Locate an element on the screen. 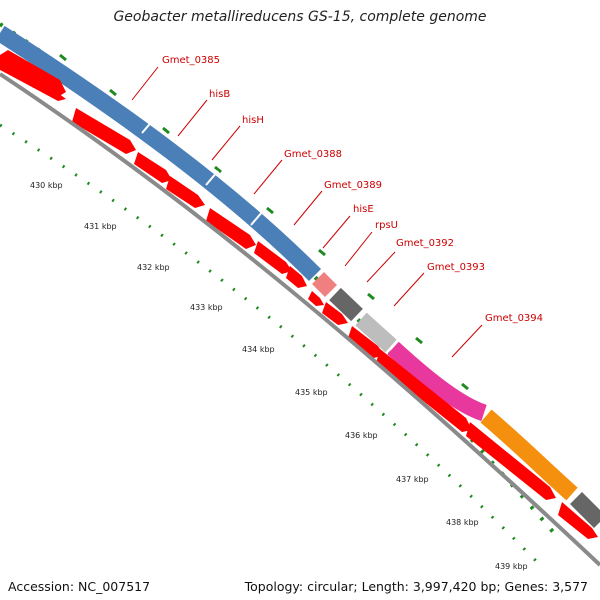 This screenshot has height=600, width=600. cog-segment-magenta is located at coordinates (437, 381).